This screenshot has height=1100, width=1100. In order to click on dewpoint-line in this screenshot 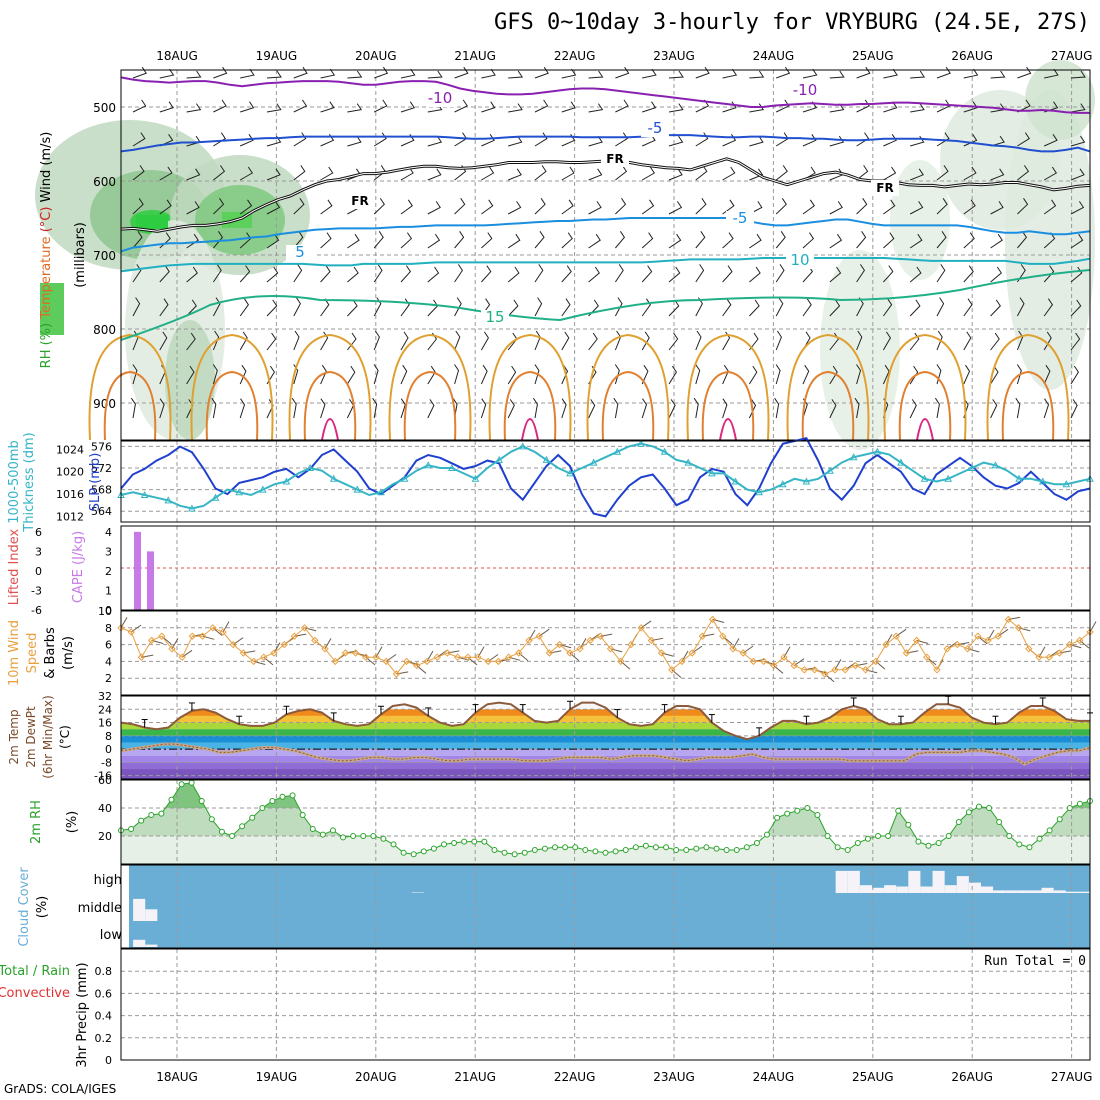, I will do `click(605, 754)`.